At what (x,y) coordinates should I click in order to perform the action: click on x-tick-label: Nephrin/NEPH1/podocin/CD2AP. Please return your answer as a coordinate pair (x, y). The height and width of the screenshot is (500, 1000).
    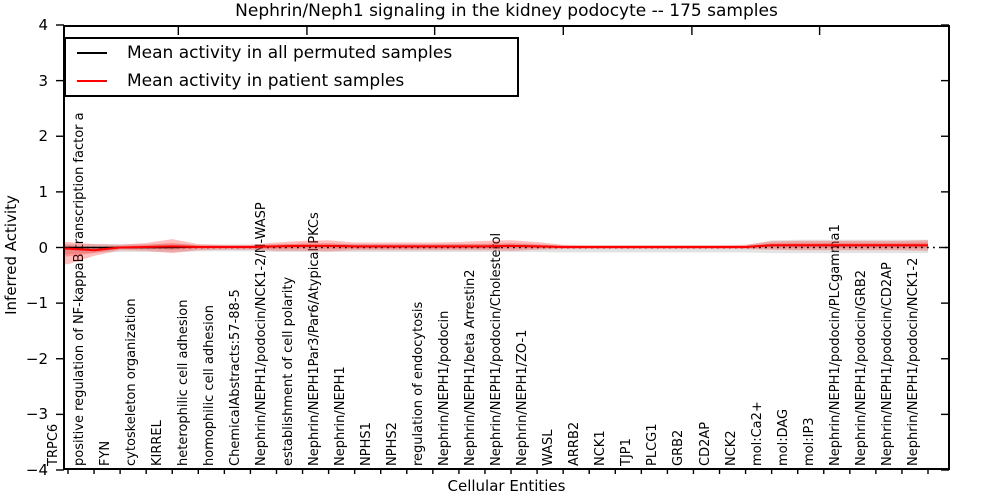
    Looking at the image, I should click on (887, 364).